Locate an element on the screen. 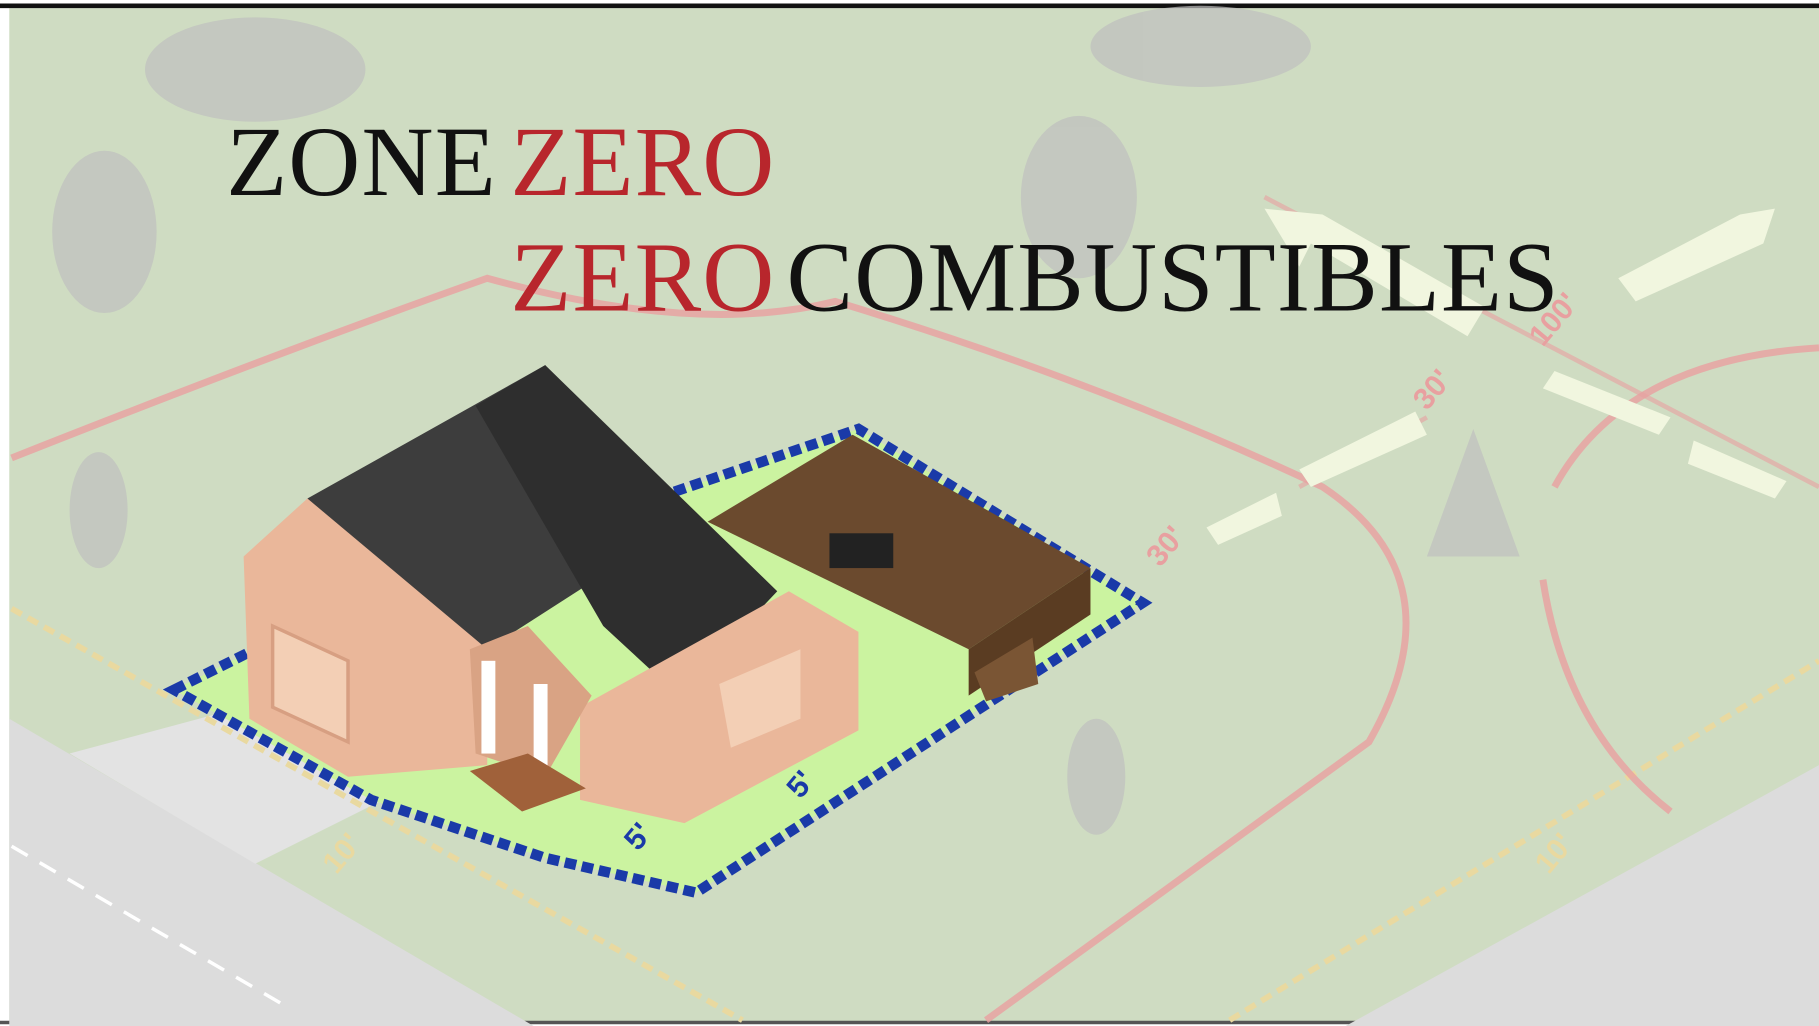 Image resolution: width=1819 pixels, height=1026 pixels. arrows is located at coordinates (1496, 376).